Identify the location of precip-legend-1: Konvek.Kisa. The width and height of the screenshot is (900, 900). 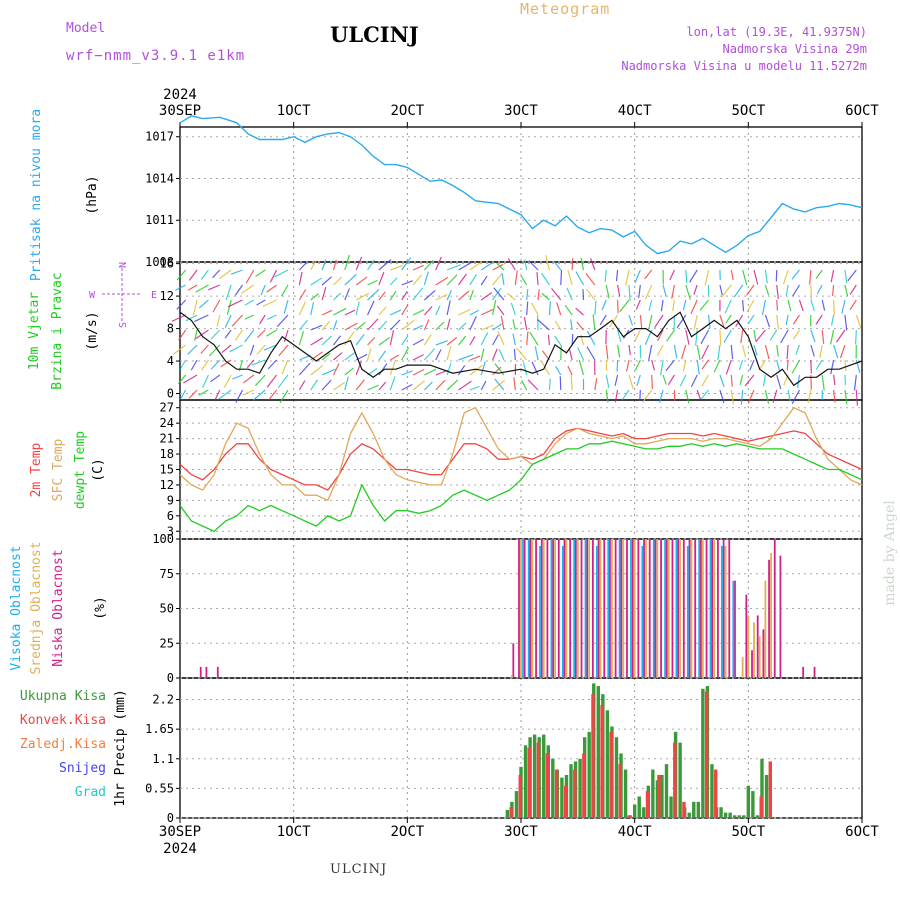
(63, 720).